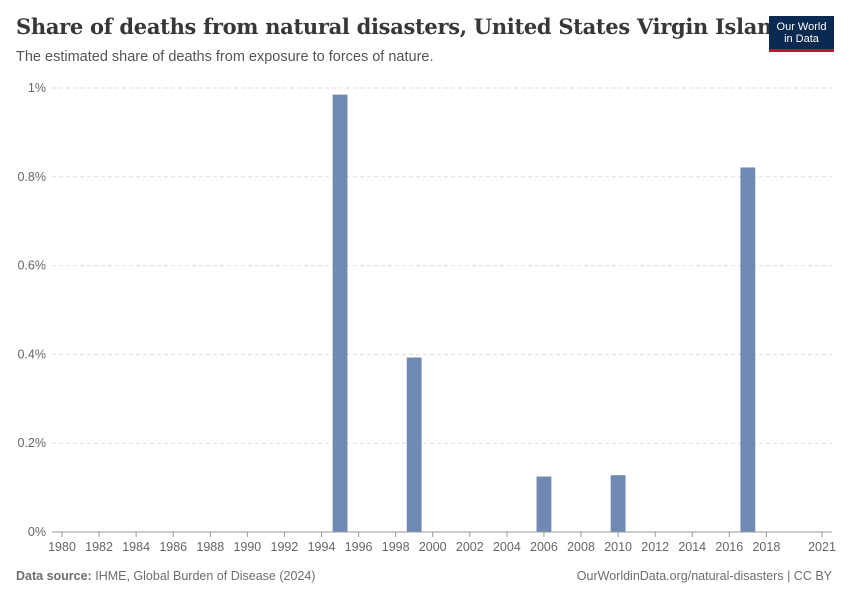 The width and height of the screenshot is (850, 600). I want to click on y-tick-label: 0.8%, so click(32, 177).